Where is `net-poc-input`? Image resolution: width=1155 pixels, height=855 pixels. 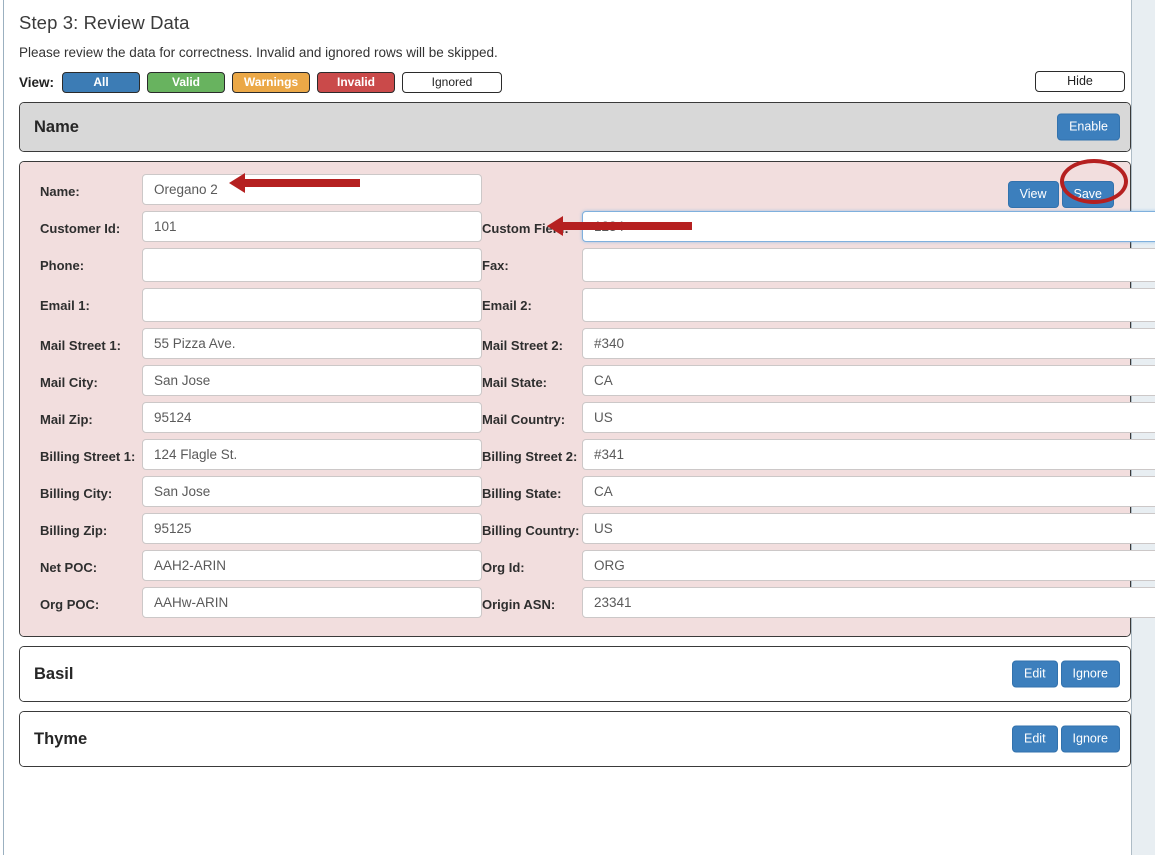
net-poc-input is located at coordinates (312, 565).